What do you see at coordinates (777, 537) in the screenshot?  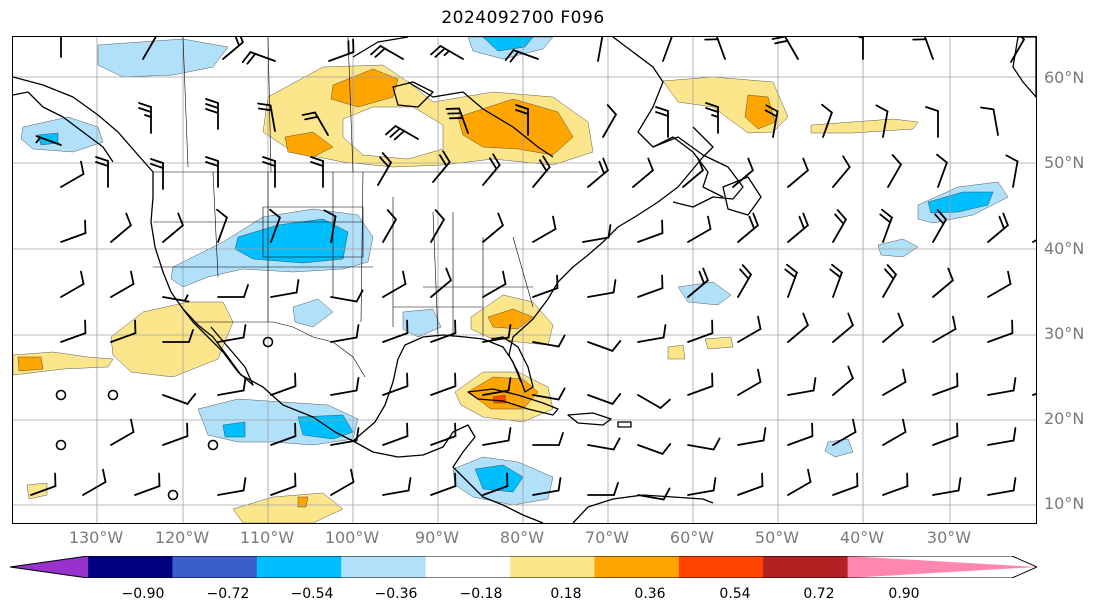 I see `lon-label-50w: 50°W` at bounding box center [777, 537].